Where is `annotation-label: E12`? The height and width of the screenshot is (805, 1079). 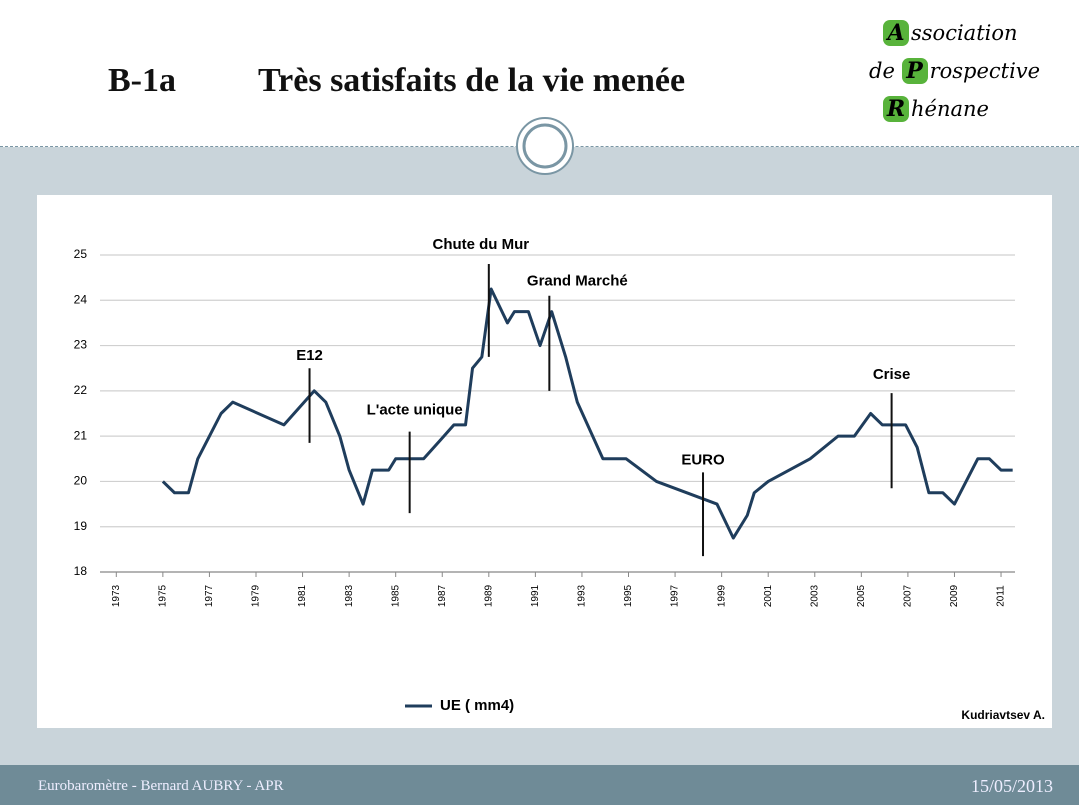 annotation-label: E12 is located at coordinates (309, 355).